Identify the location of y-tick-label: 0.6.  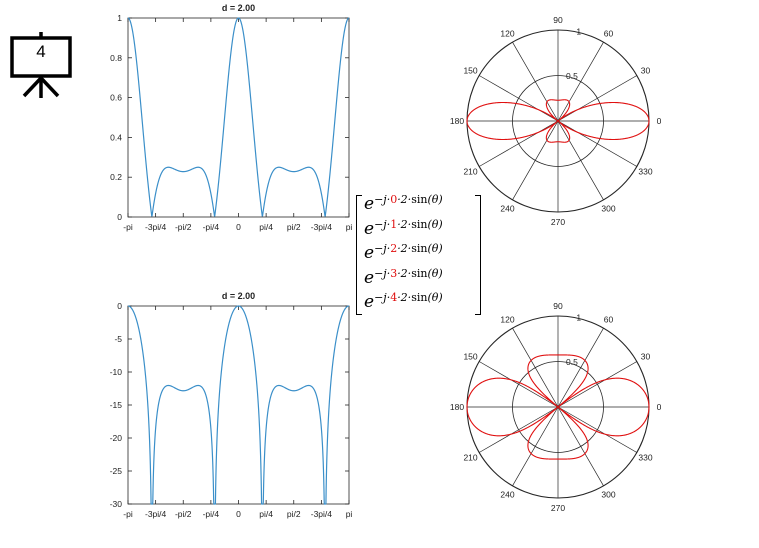
(116, 98).